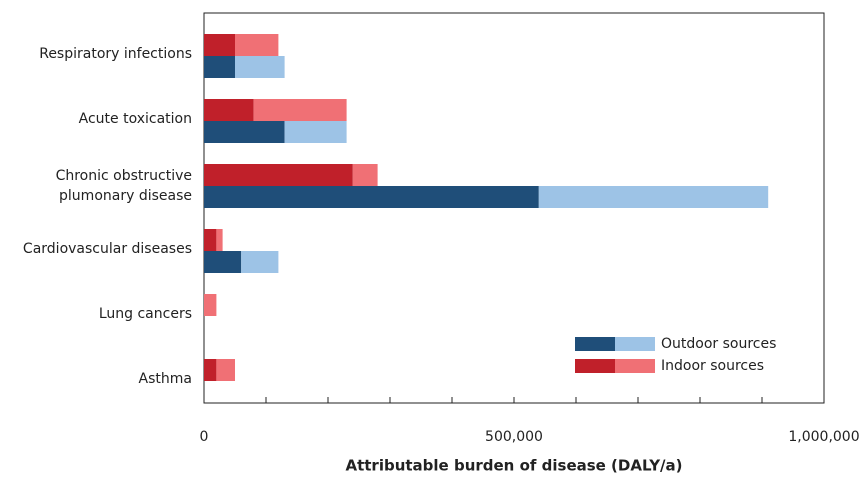 This screenshot has height=481, width=864. Describe the element at coordinates (712, 366) in the screenshot. I see `legend-label: Indoor sources` at that location.